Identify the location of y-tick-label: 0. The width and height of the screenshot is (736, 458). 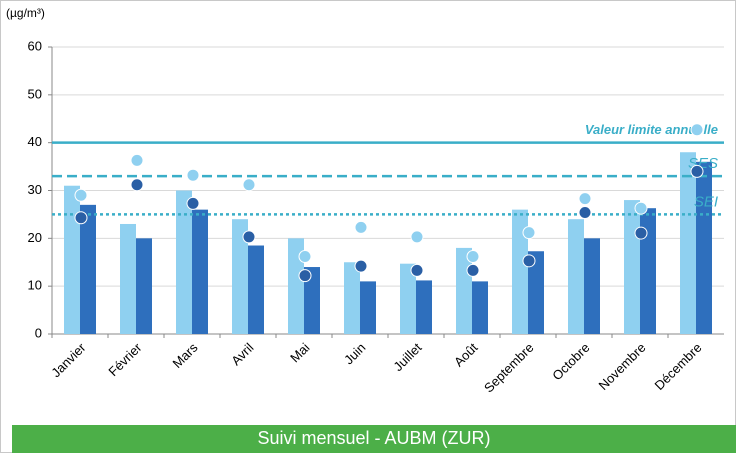
(38, 332).